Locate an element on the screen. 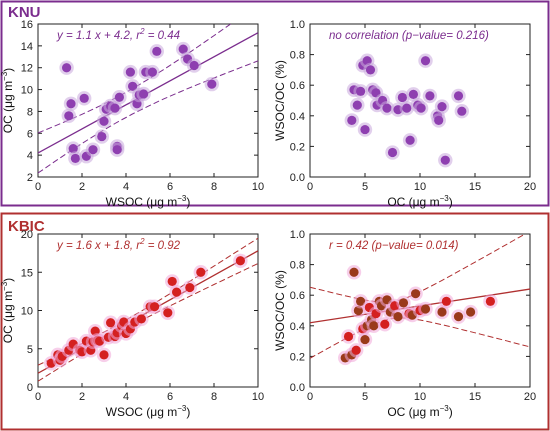 The image size is (550, 431). y-axis-label: OC (μg m−3) is located at coordinates (7, 100).